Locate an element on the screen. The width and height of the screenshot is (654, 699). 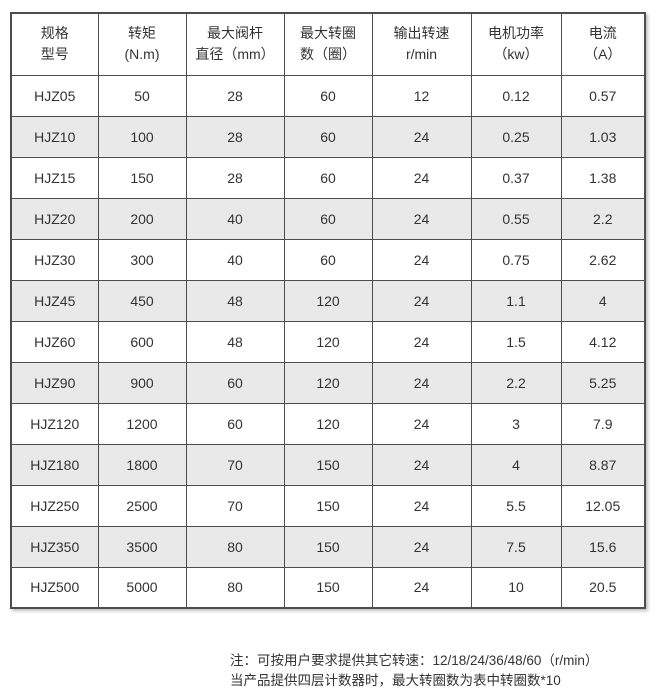
cell-model: HJZ90 is located at coordinates (54, 382).